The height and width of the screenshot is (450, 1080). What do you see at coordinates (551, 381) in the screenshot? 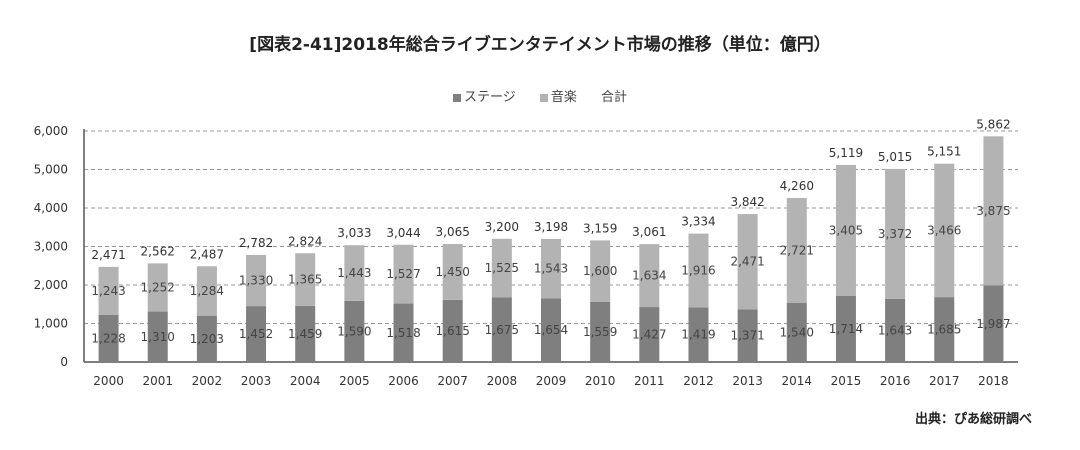
I see `x-tick-label: 2009` at bounding box center [551, 381].